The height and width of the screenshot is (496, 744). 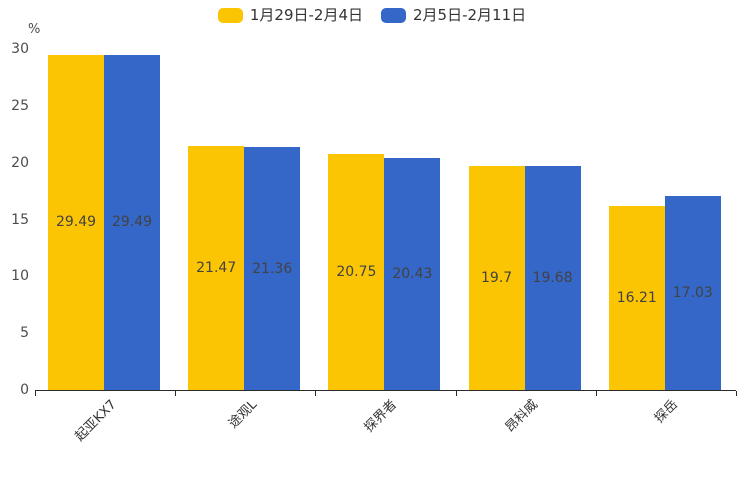 I want to click on bar-2月5日-2月11日-昂科威: 19.68, so click(x=552, y=278).